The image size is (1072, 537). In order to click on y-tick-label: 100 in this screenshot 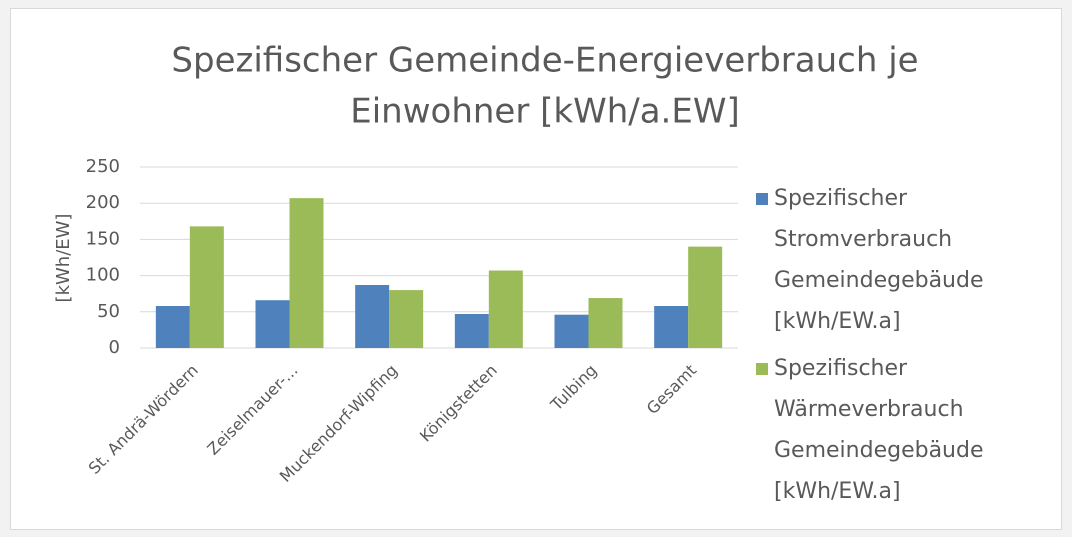, I will do `click(103, 275)`.